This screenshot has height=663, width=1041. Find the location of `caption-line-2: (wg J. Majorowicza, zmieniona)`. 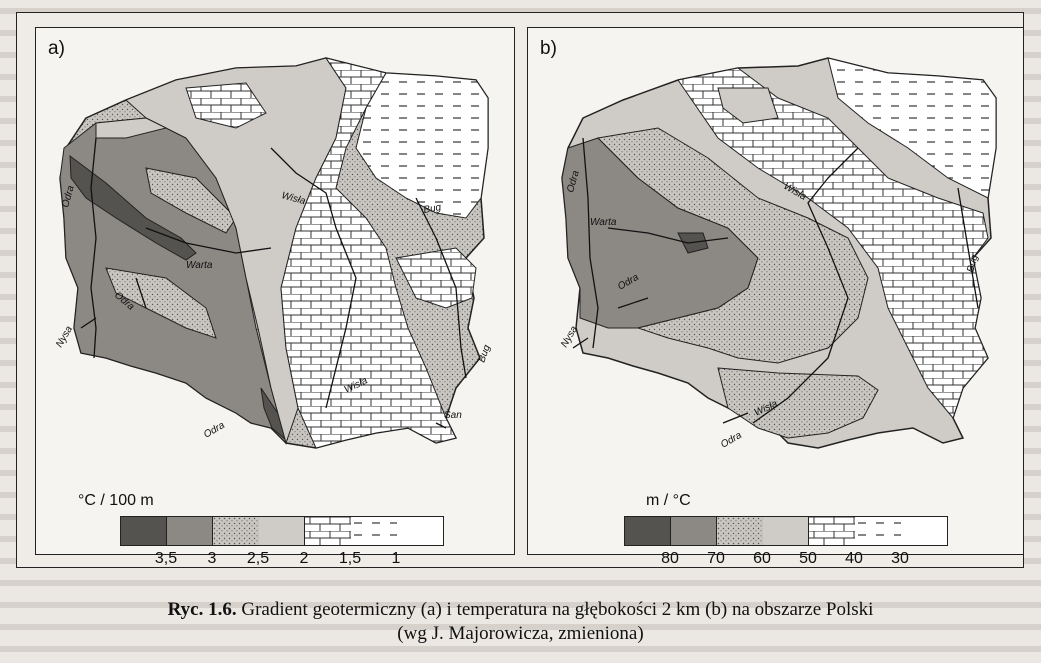

caption-line-2: (wg J. Majorowicza, zmieniona) is located at coordinates (520, 633).